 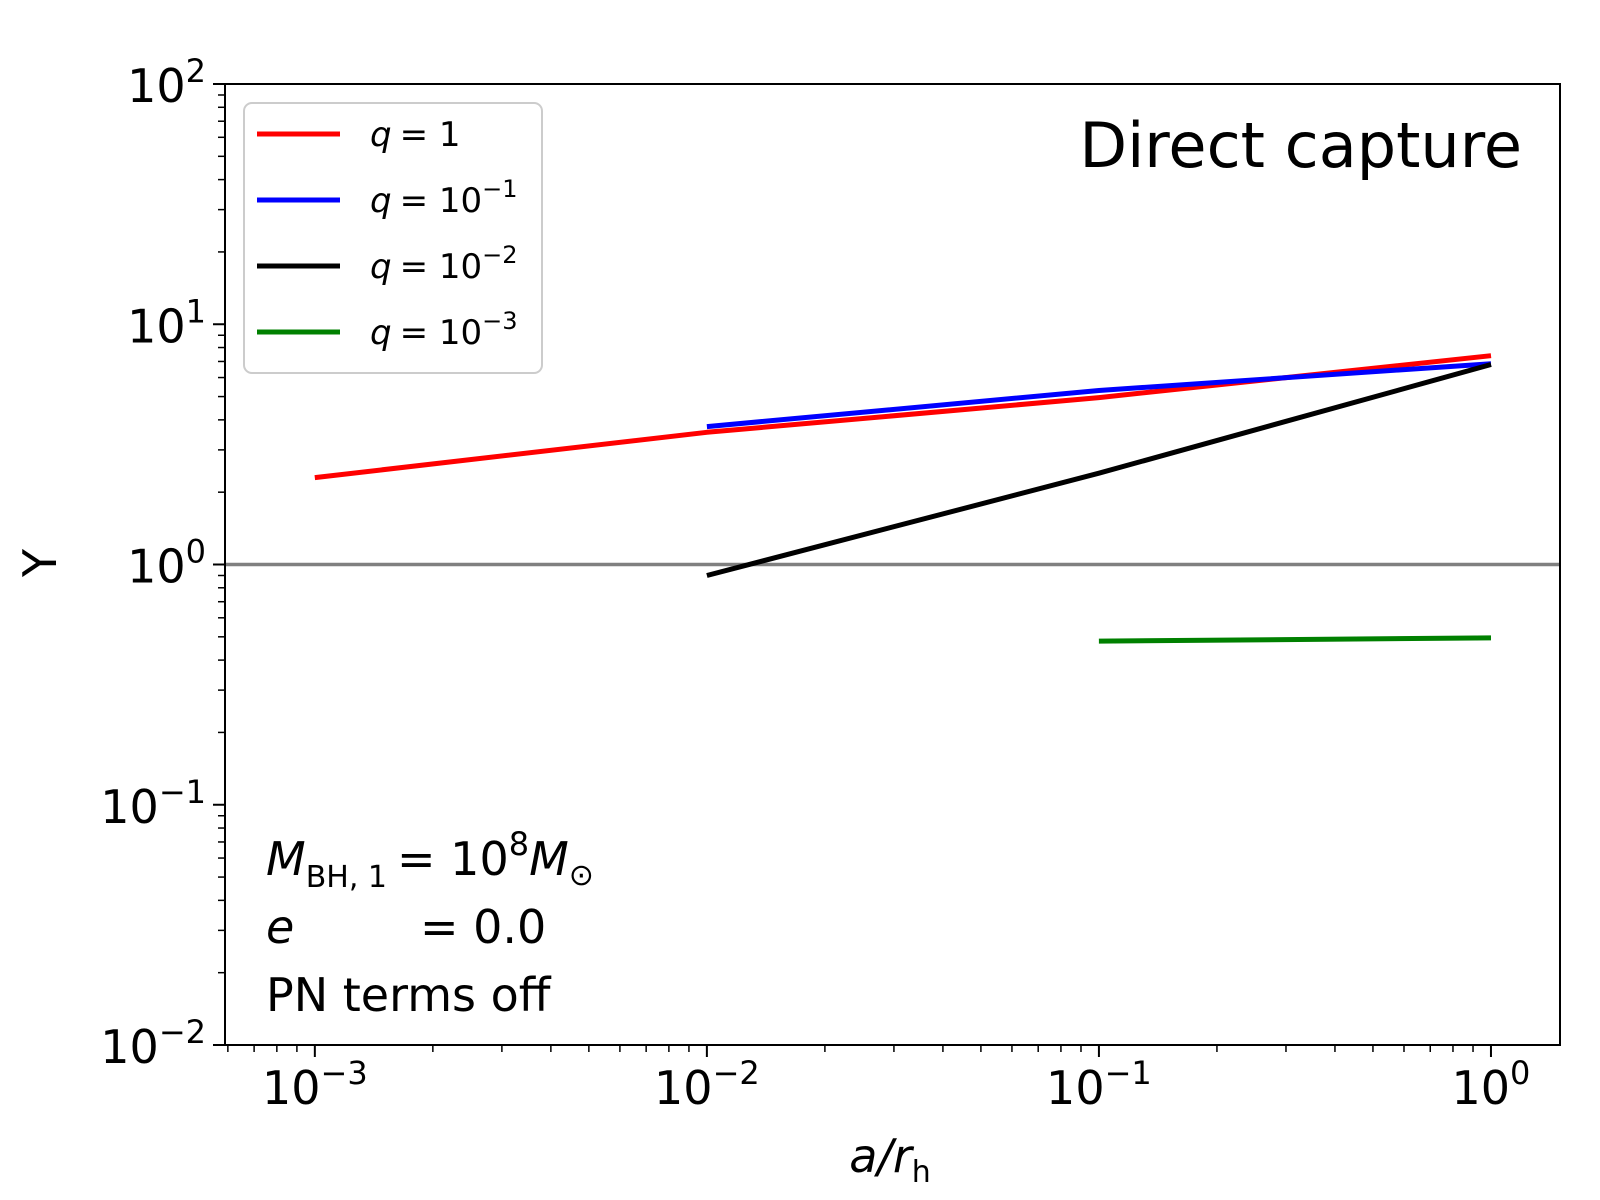 What do you see at coordinates (409, 995) in the screenshot?
I see `info-line-pn: PN terms off` at bounding box center [409, 995].